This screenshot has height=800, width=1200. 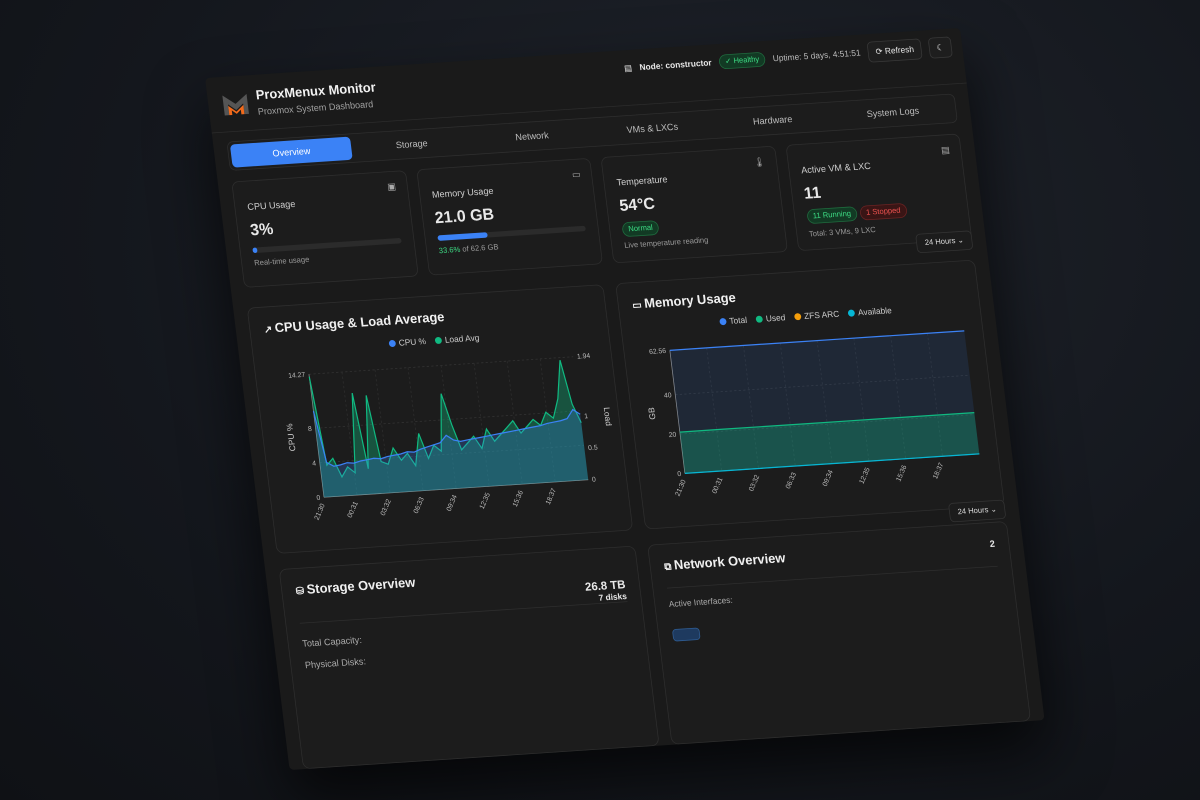 I want to click on tab-vms-lxcs: VMs & LXCs, so click(x=652, y=128).